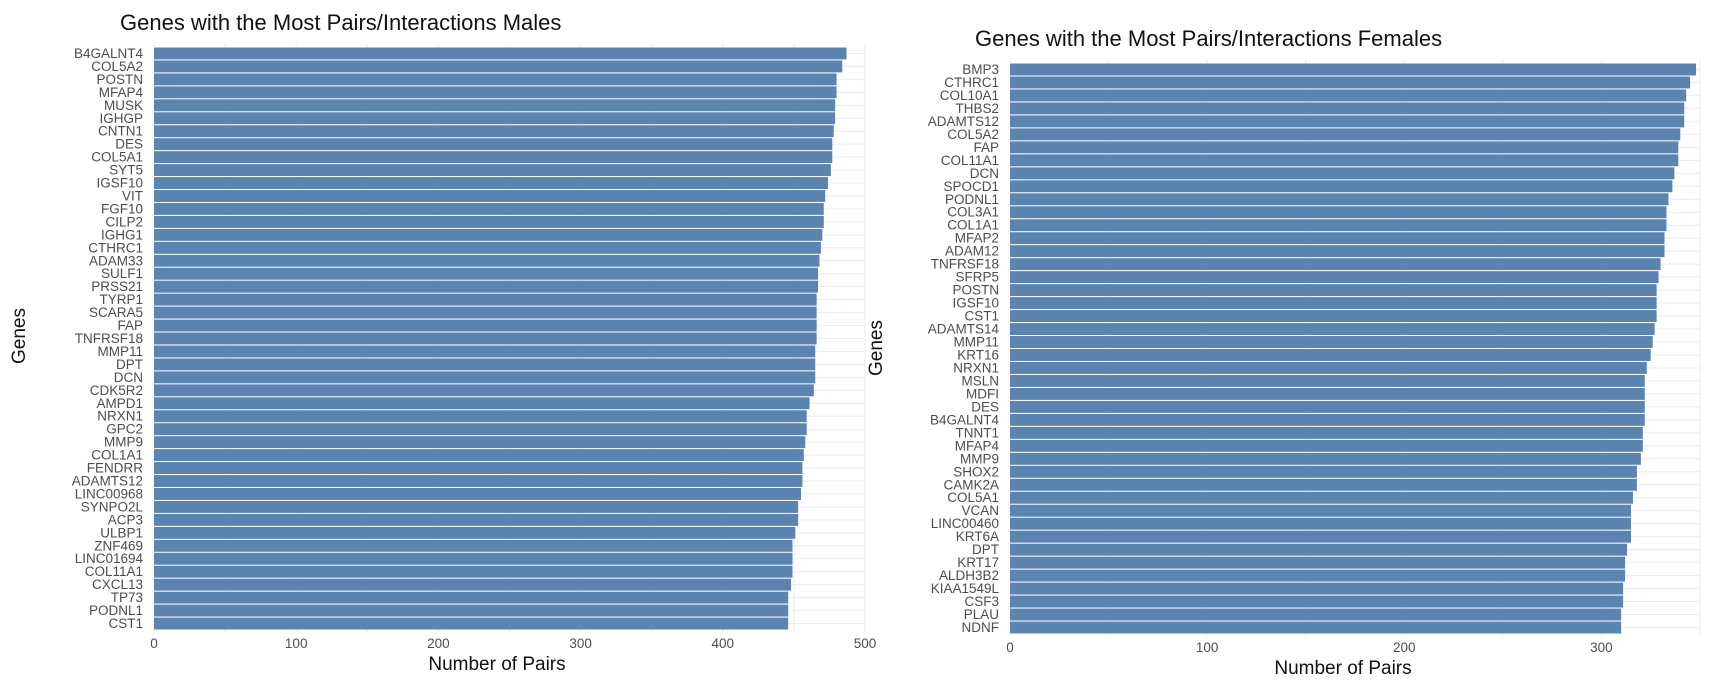 Image resolution: width=1728 pixels, height=682 pixels. I want to click on y-tick-label: PRSS21, so click(117, 286).